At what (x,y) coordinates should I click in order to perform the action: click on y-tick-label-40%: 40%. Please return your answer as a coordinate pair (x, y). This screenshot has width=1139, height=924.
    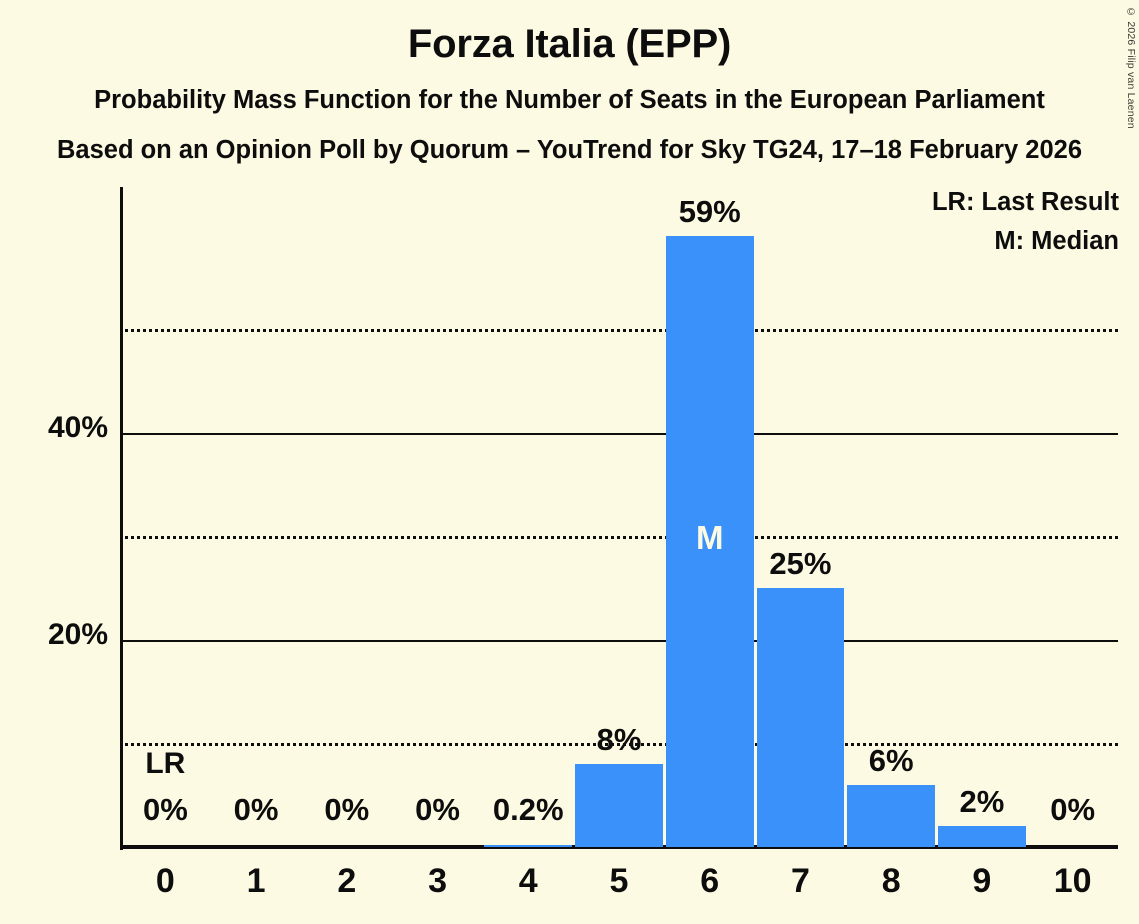
    Looking at the image, I should click on (77, 427).